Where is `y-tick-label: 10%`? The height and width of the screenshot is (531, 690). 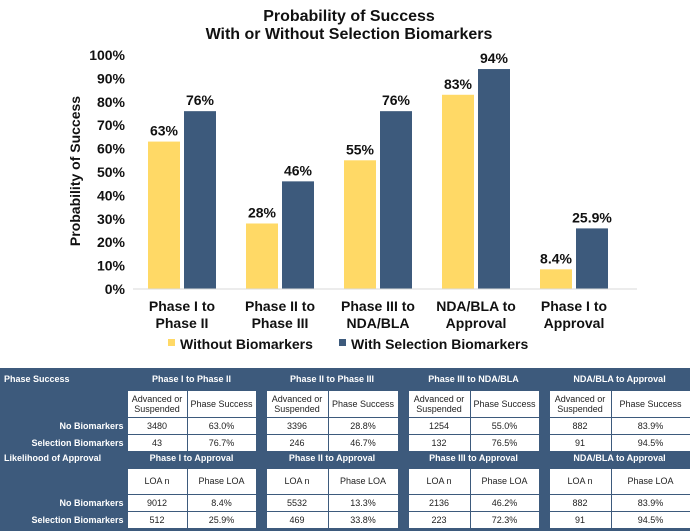 y-tick-label: 10% is located at coordinates (111, 266).